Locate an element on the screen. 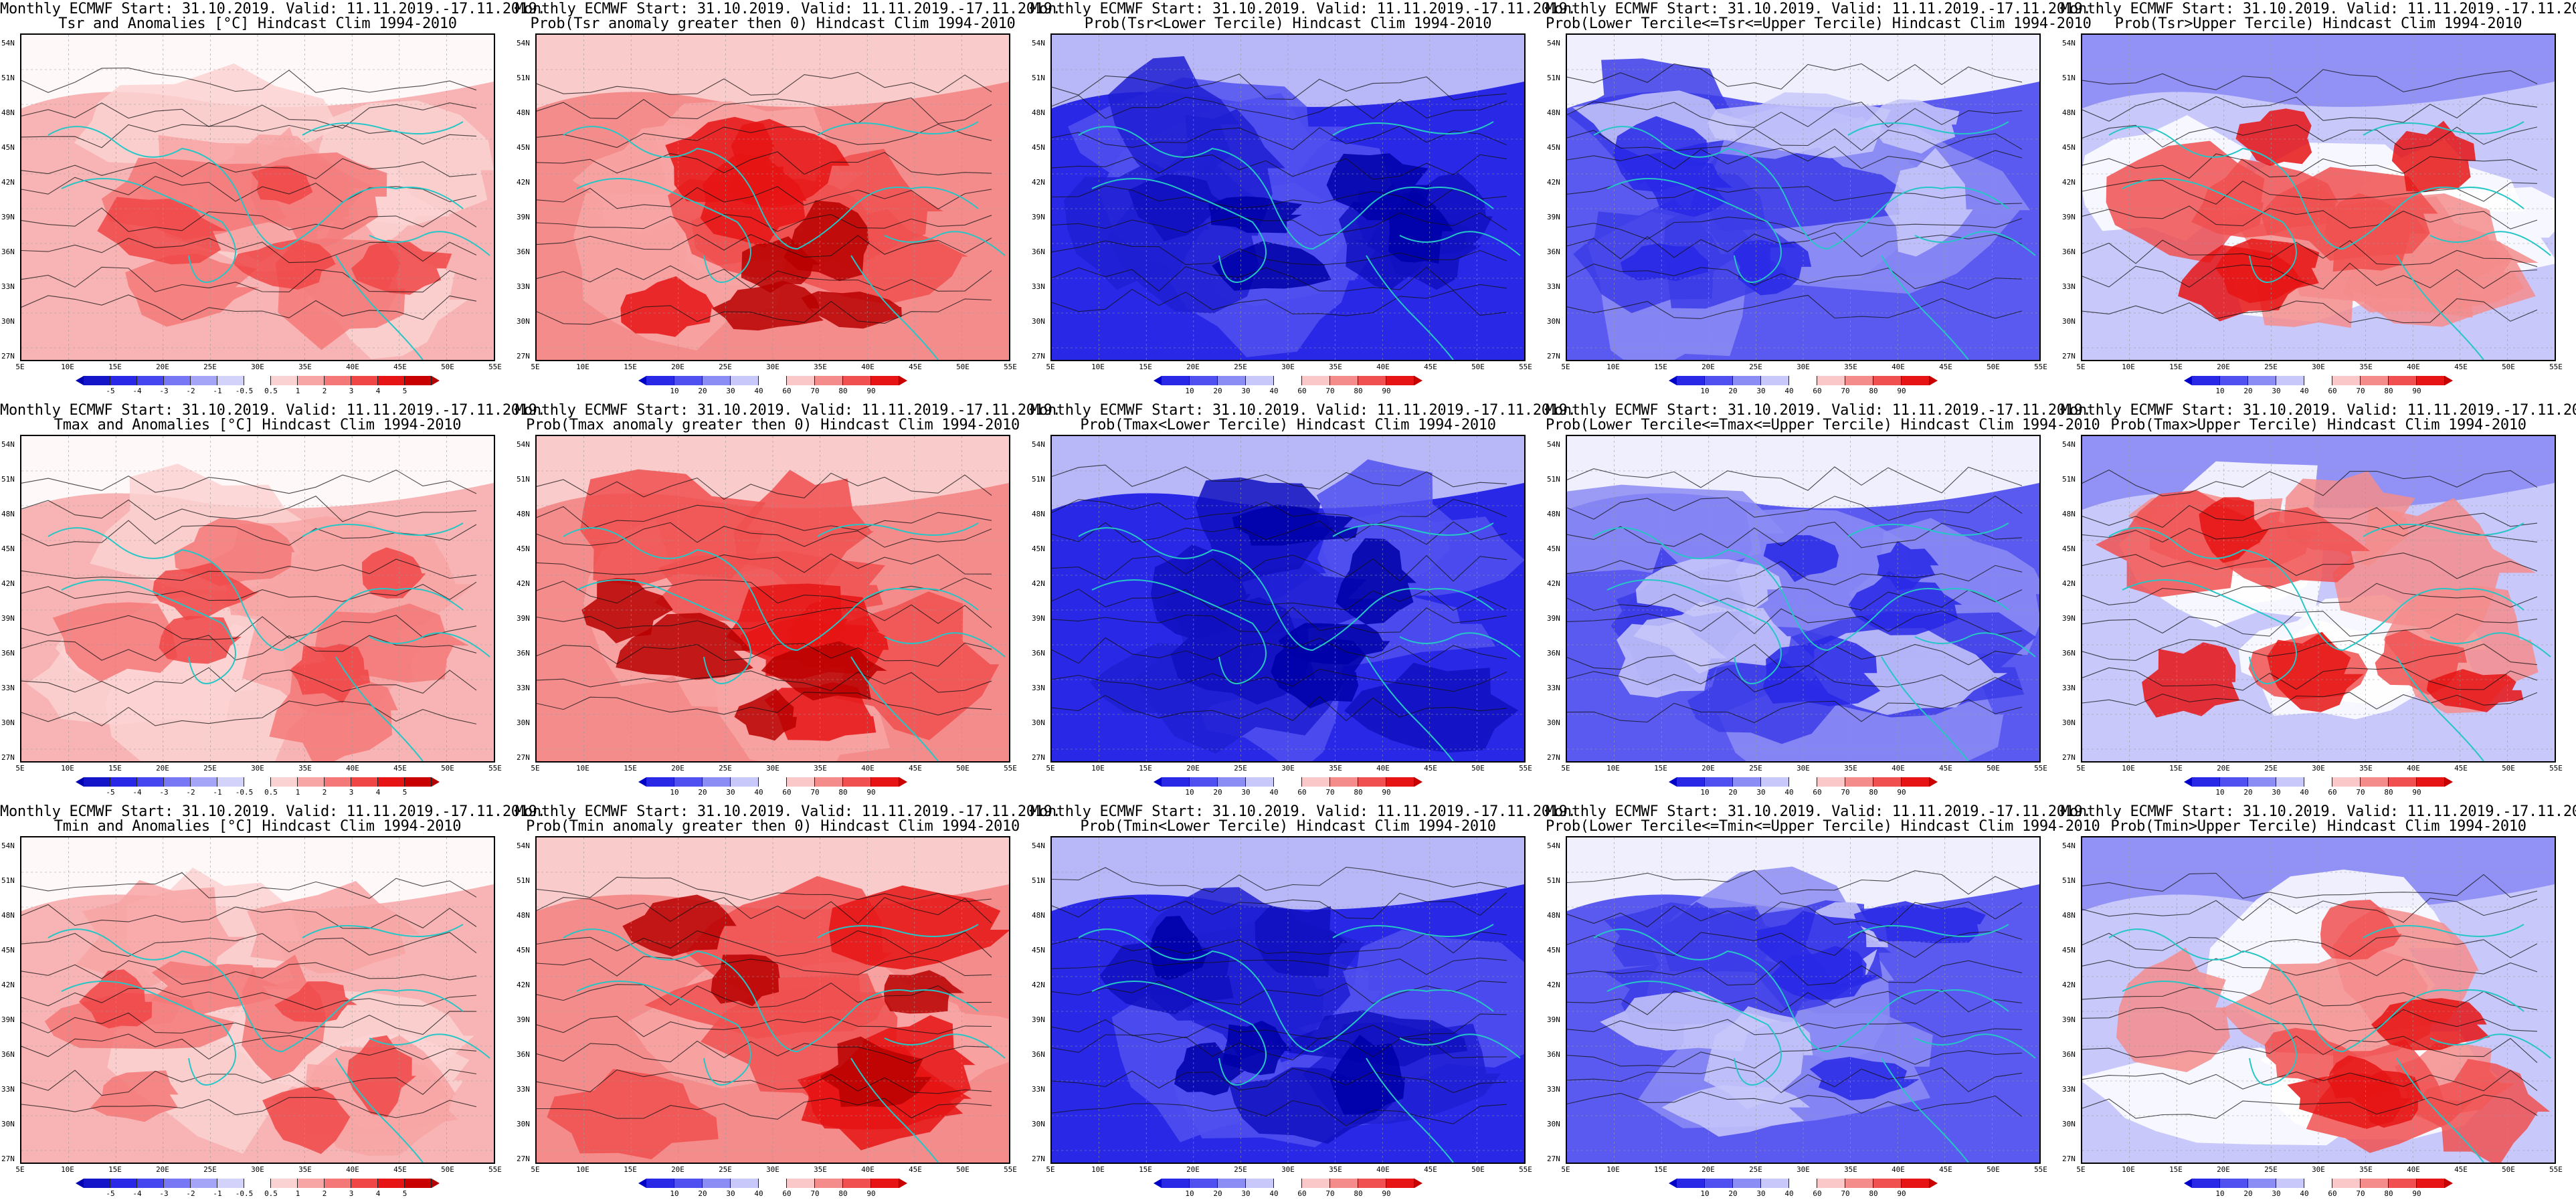  colorbar-tick-label: 90 is located at coordinates (2416, 792).